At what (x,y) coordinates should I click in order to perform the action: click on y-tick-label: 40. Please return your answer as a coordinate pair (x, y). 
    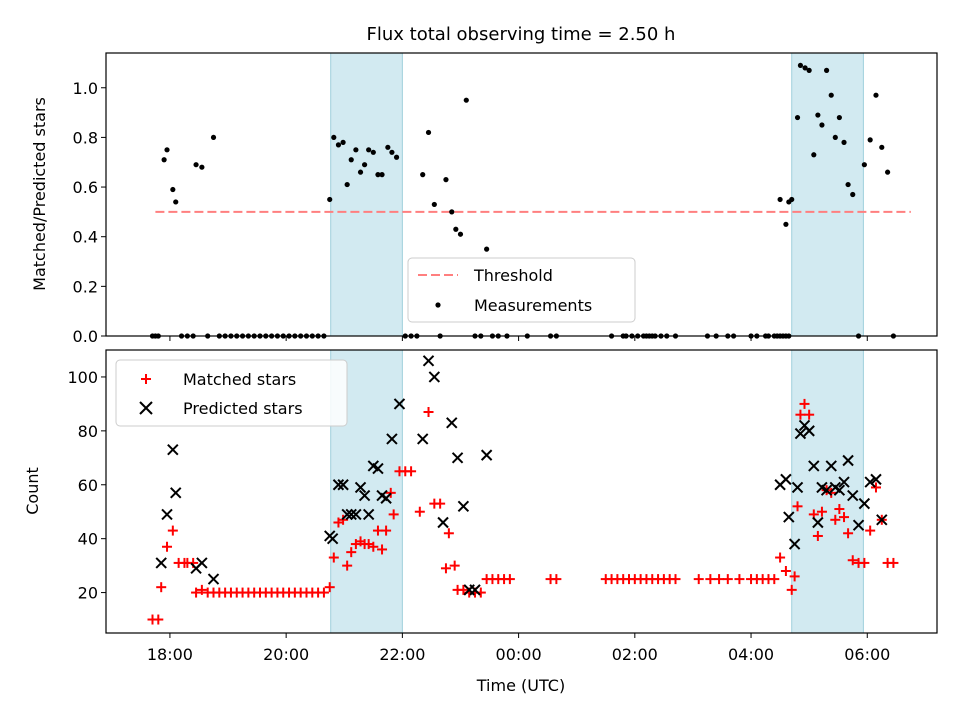
    Looking at the image, I should click on (88, 539).